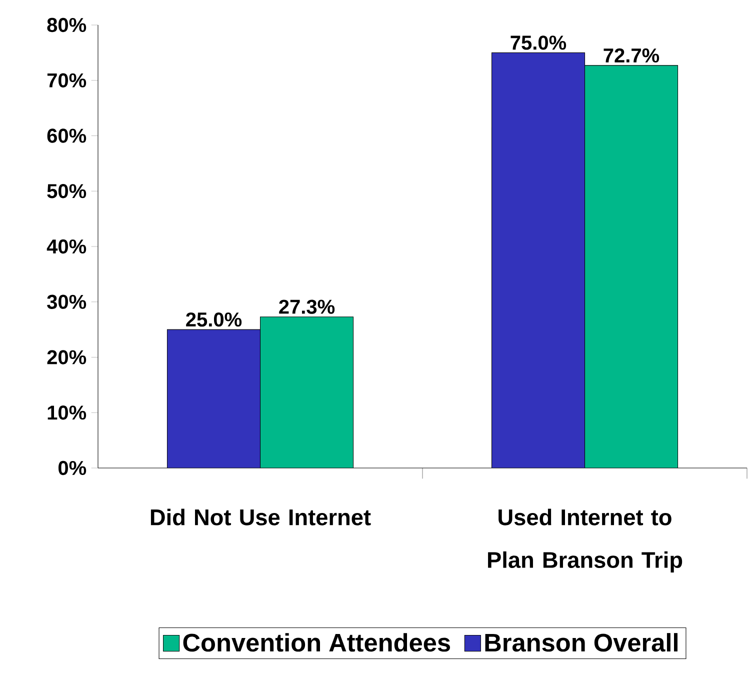 This screenshot has width=749, height=696. Describe the element at coordinates (632, 55) in the screenshot. I see `data-label: 72.7%` at that location.